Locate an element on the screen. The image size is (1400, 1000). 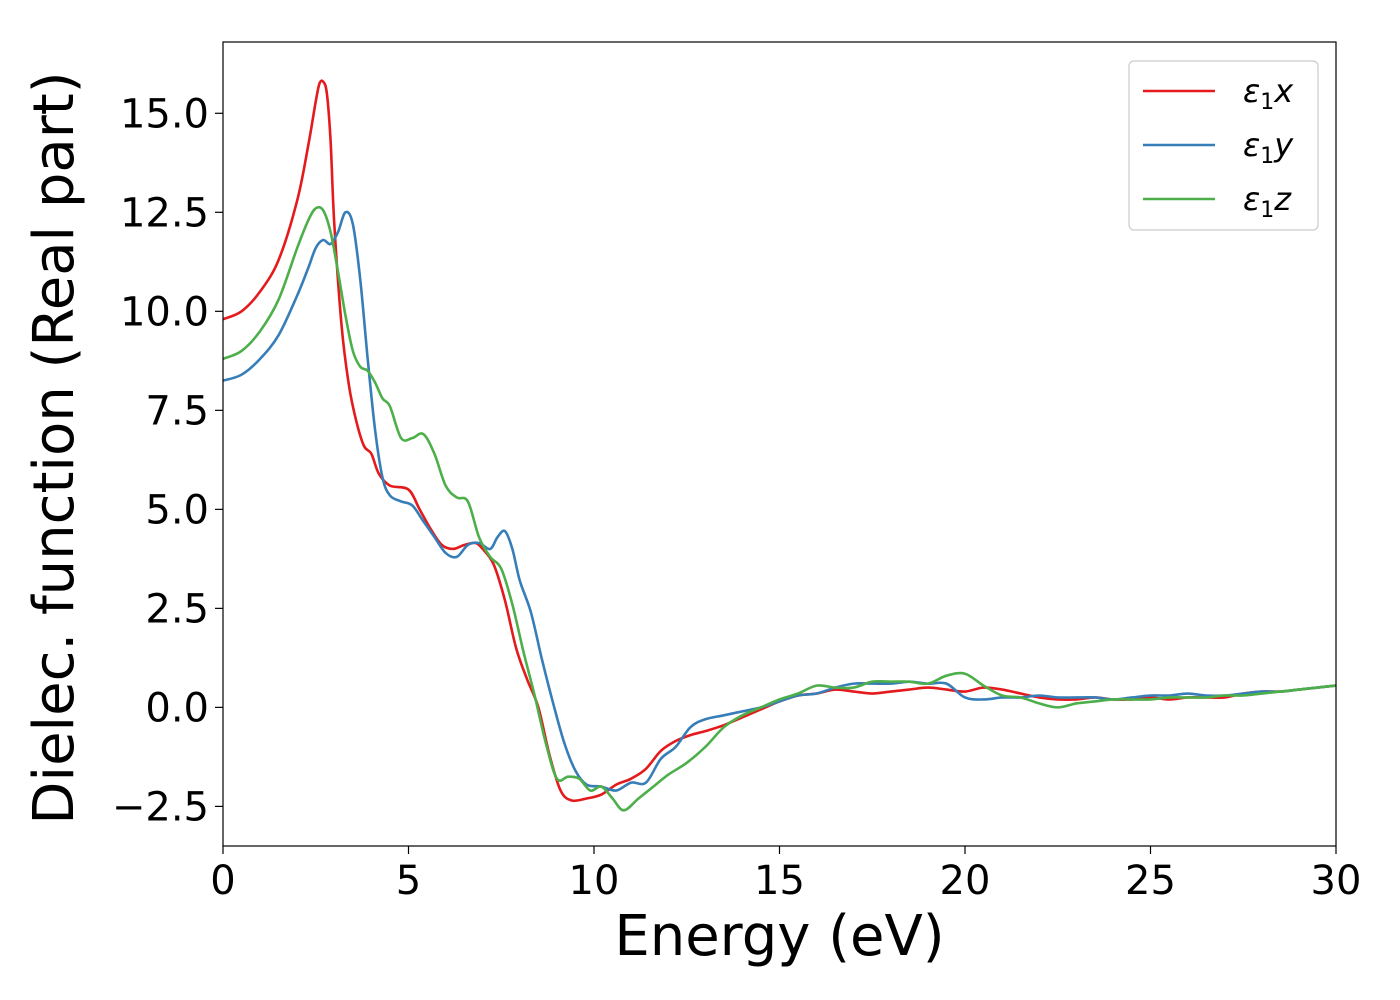
legend: ε1x ε1y ε1z is located at coordinates (1223, 145).